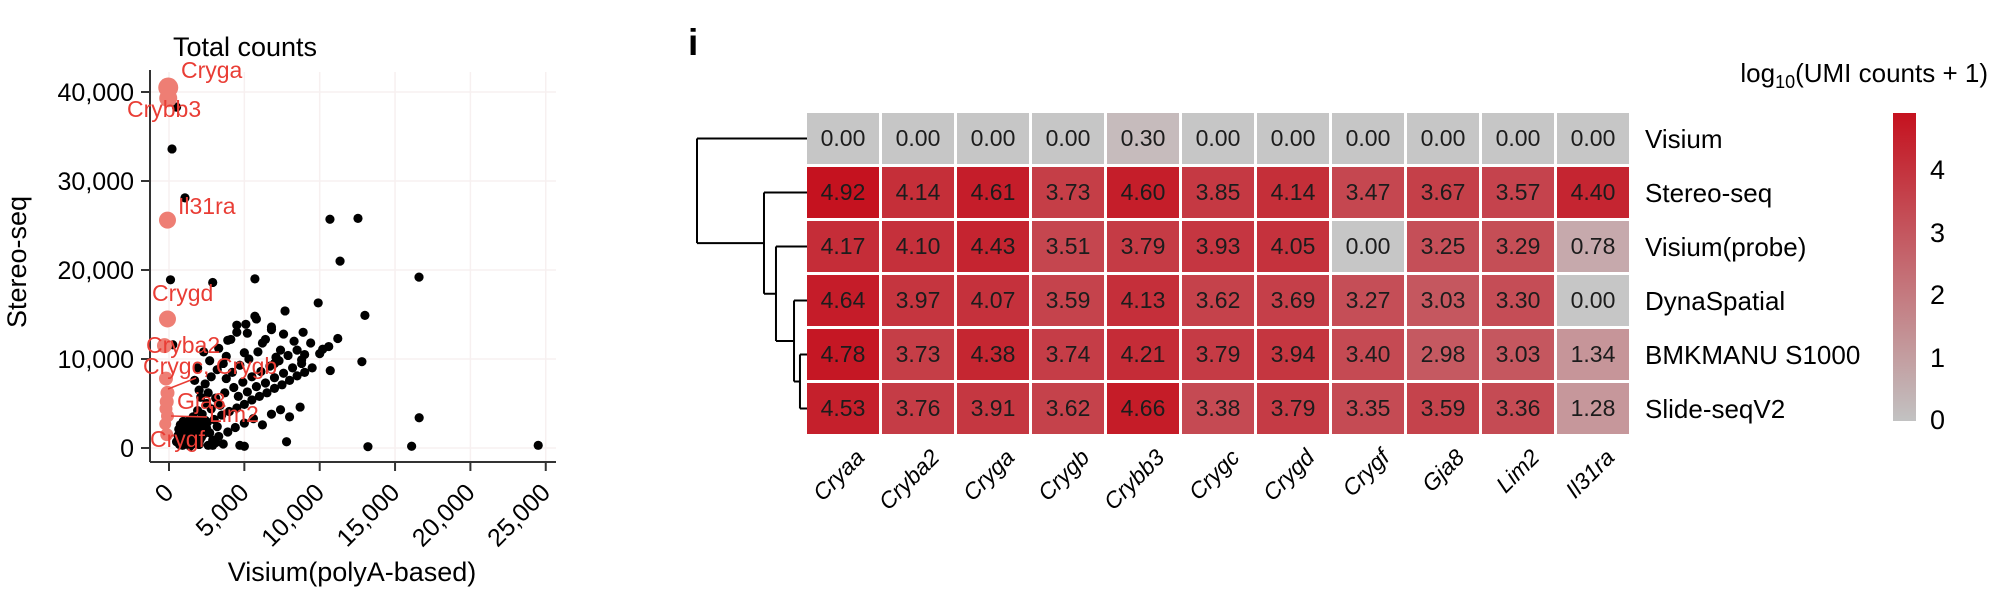 Image resolution: width=1992 pixels, height=609 pixels. Describe the element at coordinates (127, 449) in the screenshot. I see `y-tick-label: 0` at that location.